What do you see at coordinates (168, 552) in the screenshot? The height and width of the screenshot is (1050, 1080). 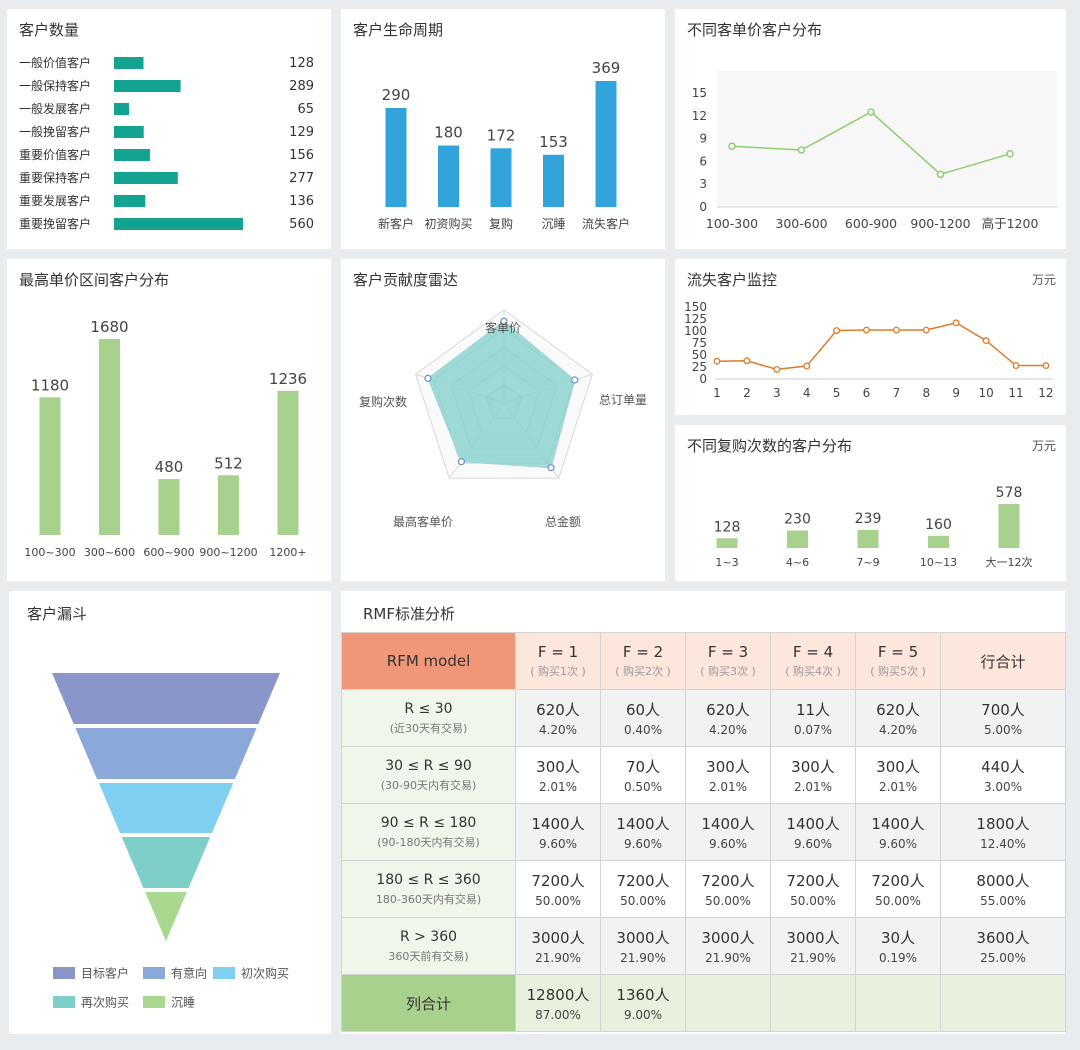 I see `category-label: 600~900` at bounding box center [168, 552].